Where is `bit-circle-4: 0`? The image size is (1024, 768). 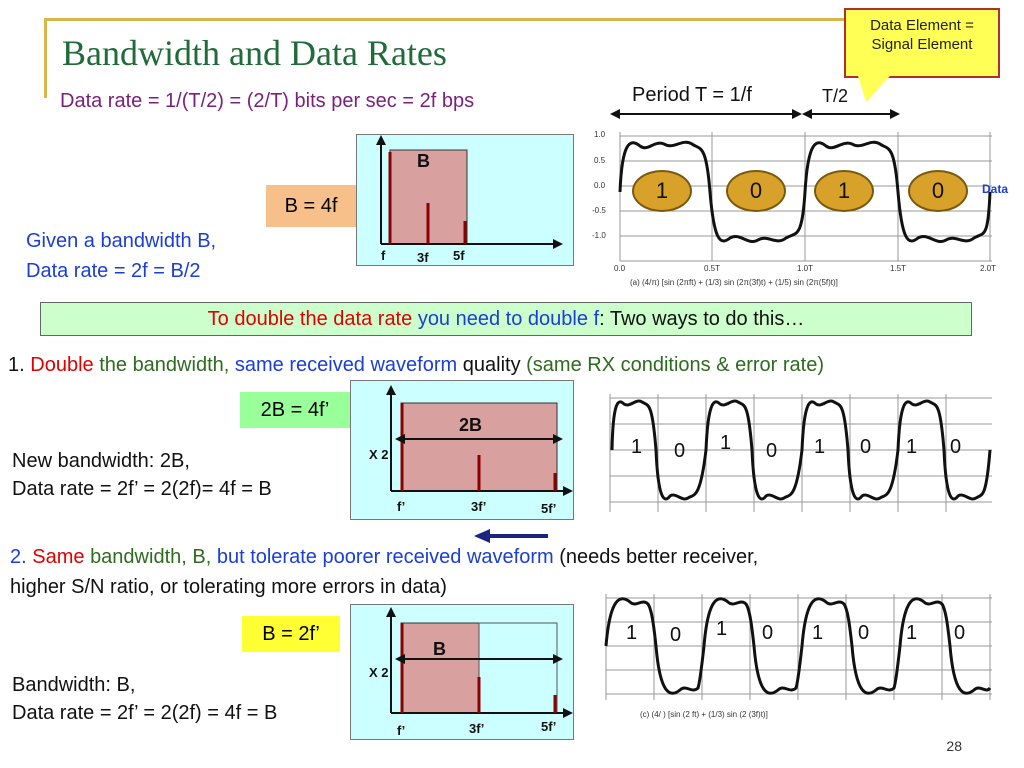 bit-circle-4: 0 is located at coordinates (938, 191).